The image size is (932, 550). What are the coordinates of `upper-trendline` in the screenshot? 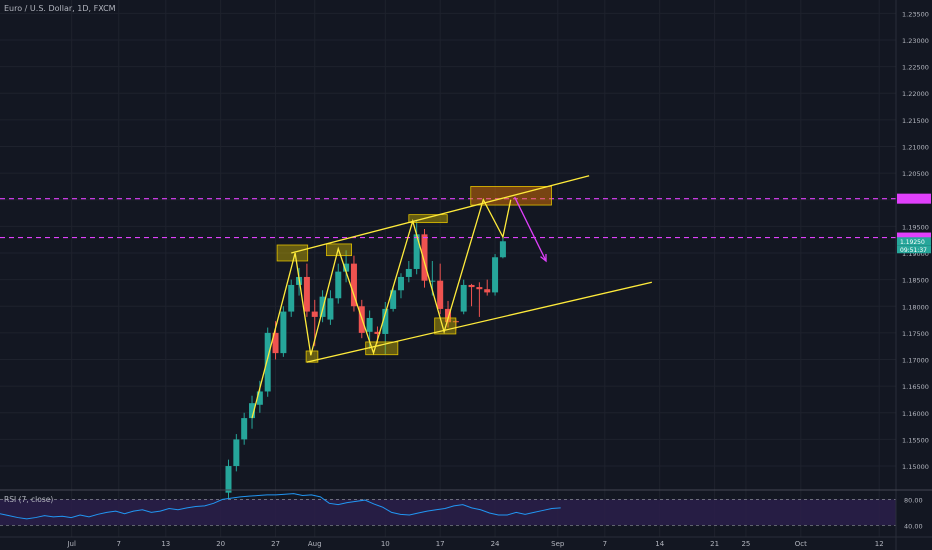 It's located at (440, 214).